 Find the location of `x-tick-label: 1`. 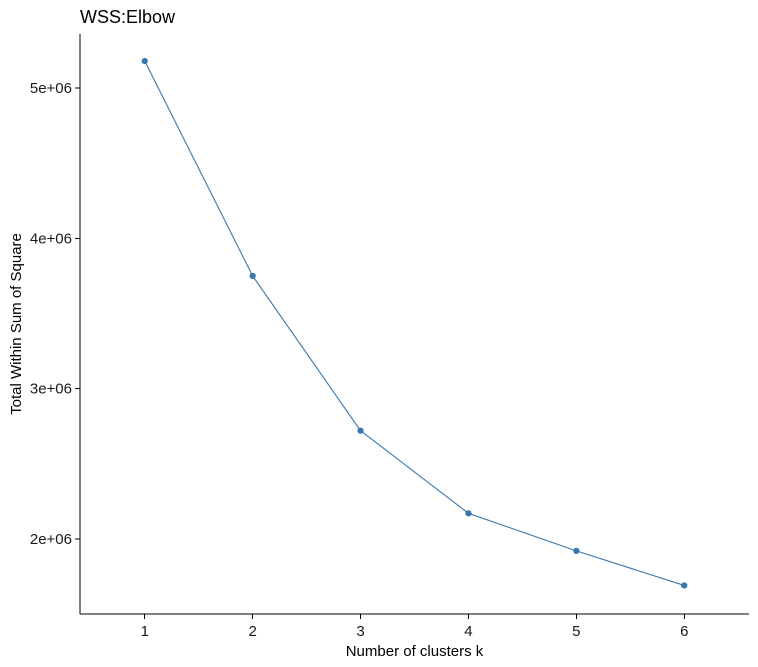

x-tick-label: 1 is located at coordinates (145, 631).